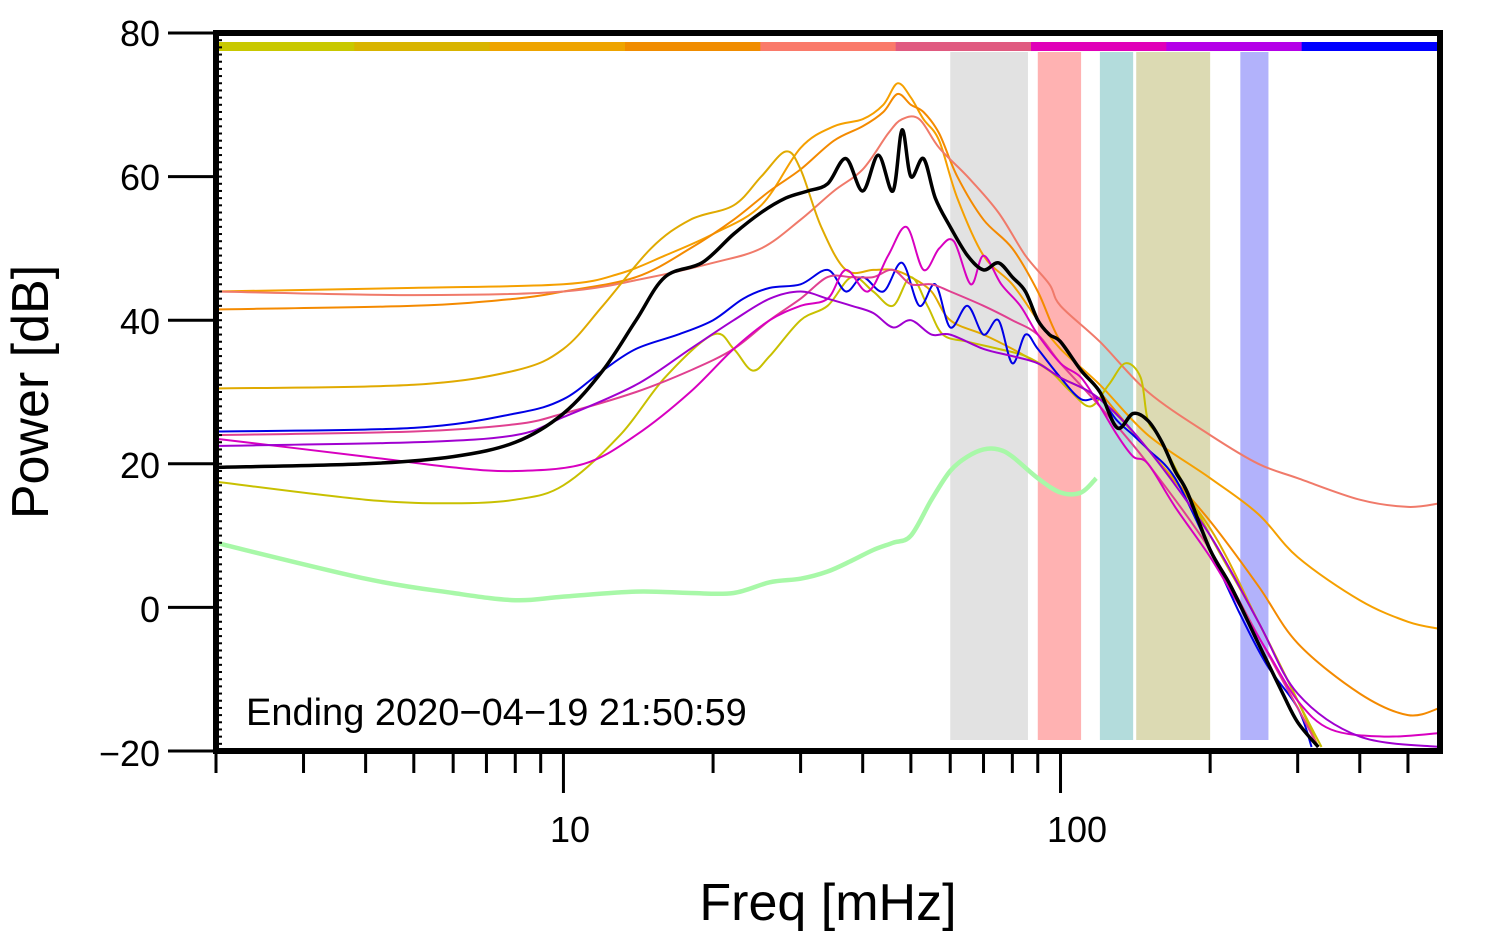  I want to click on y-axis-title: Power [dB], so click(31, 392).